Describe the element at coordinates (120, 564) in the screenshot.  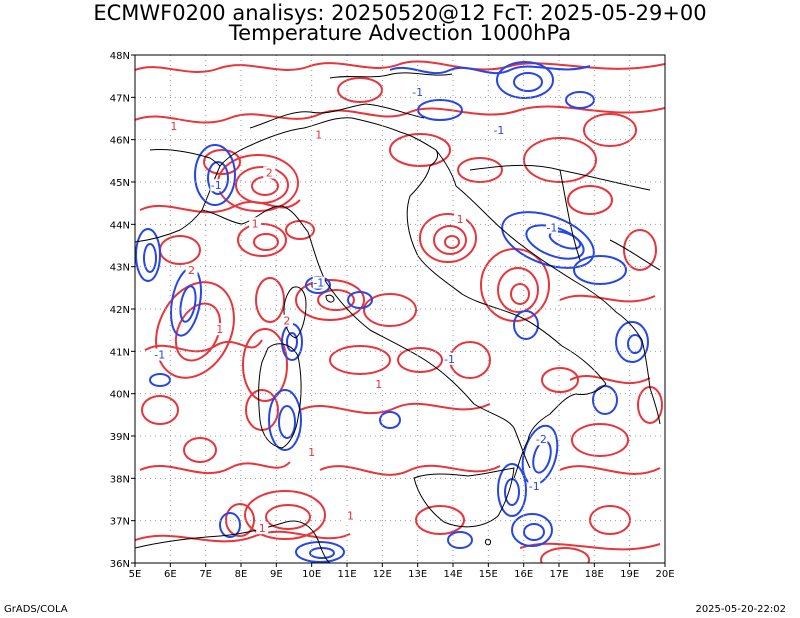
I see `lat-tick-label: 36N` at that location.